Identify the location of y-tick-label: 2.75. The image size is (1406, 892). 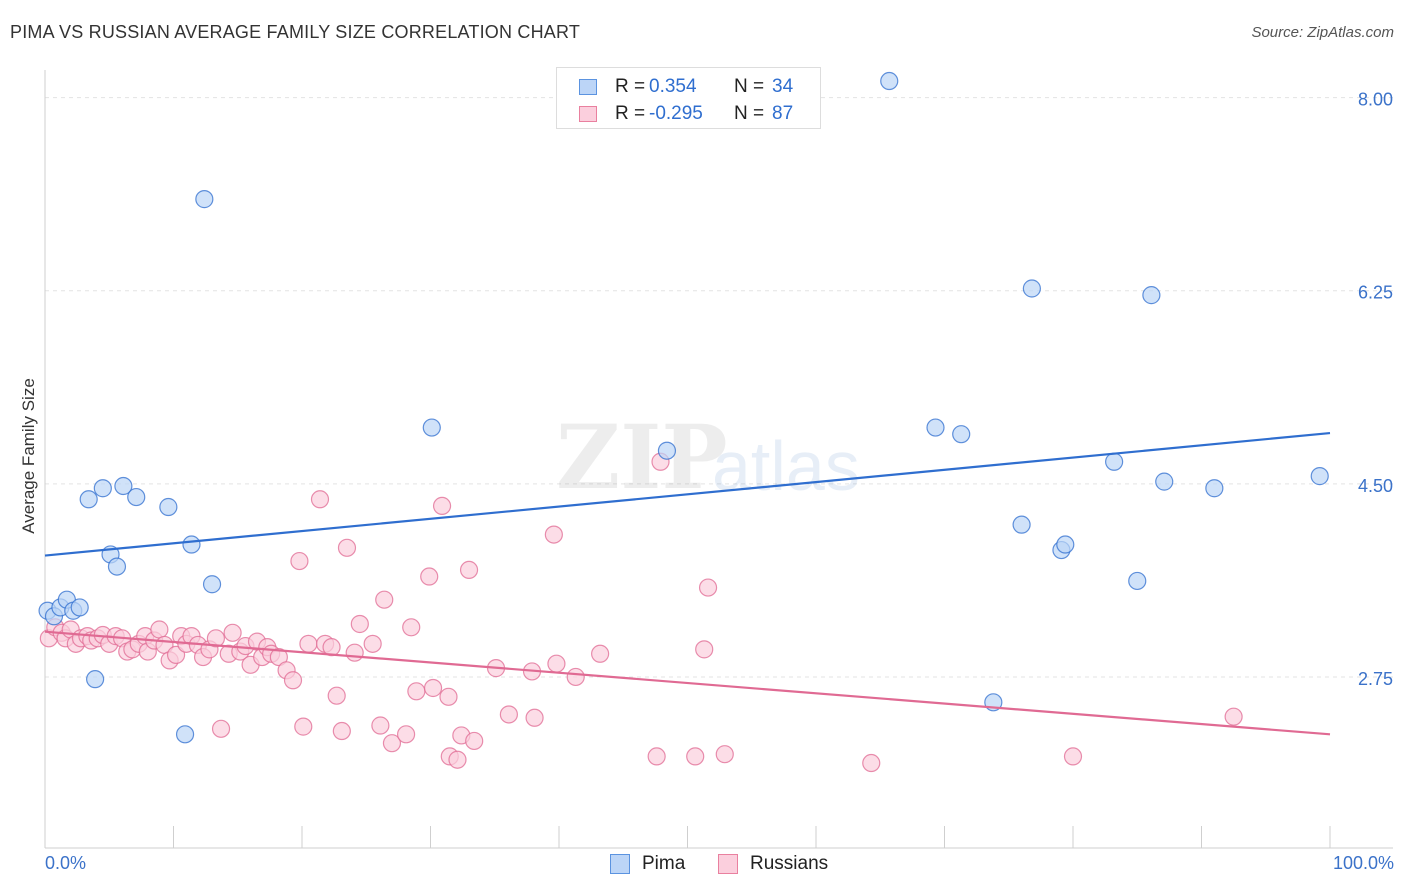
(1375, 679).